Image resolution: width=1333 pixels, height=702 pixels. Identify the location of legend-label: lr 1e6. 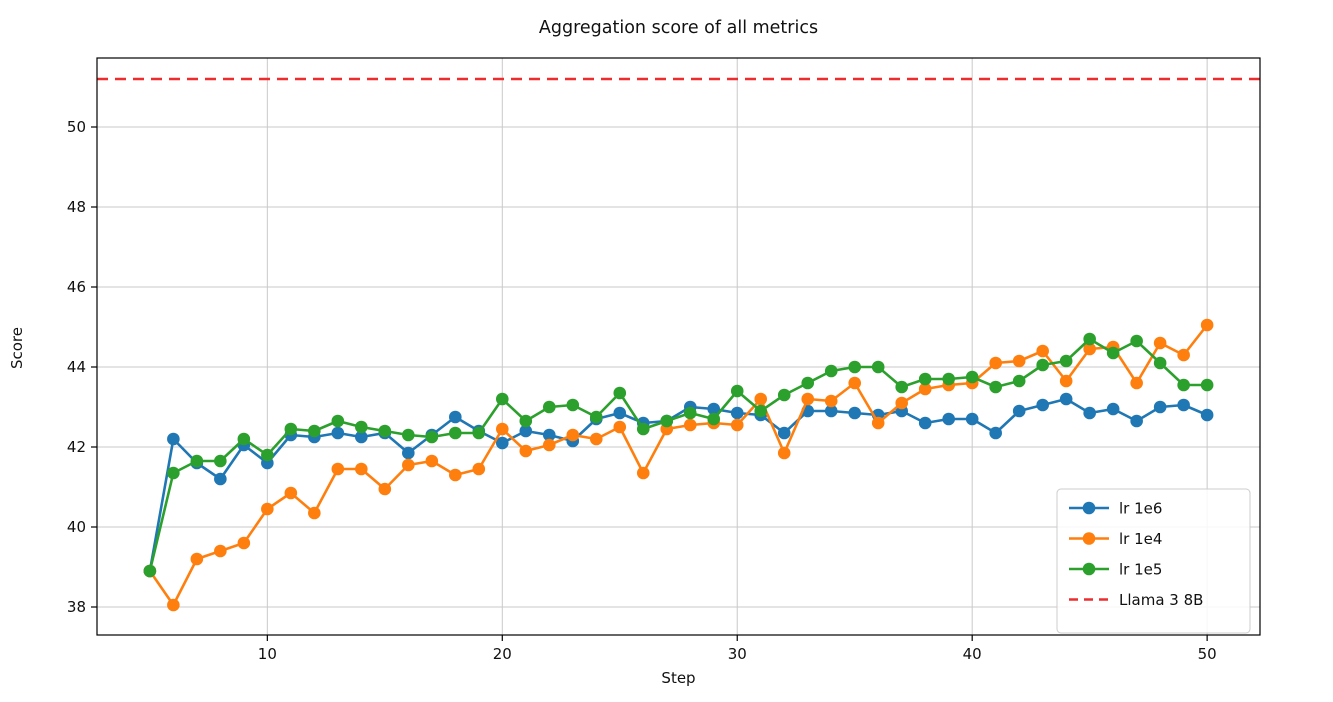
(1140, 509).